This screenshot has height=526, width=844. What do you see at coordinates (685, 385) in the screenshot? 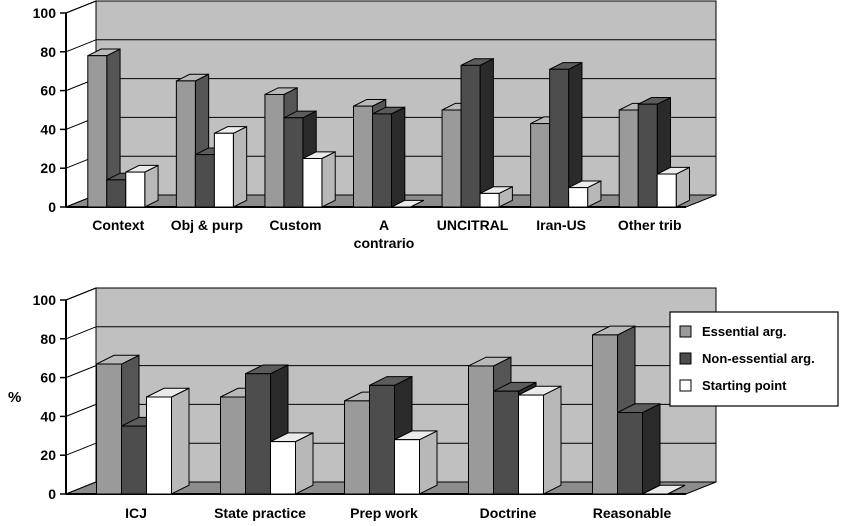
I see `legend-swatch-starting` at bounding box center [685, 385].